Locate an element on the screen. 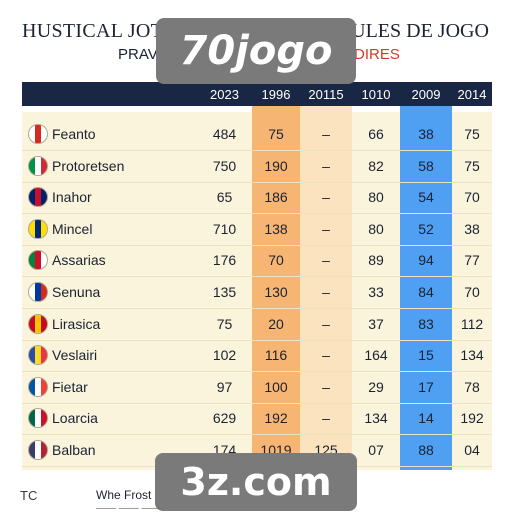 The image size is (512, 514). country-name: Fietar is located at coordinates (70, 386).